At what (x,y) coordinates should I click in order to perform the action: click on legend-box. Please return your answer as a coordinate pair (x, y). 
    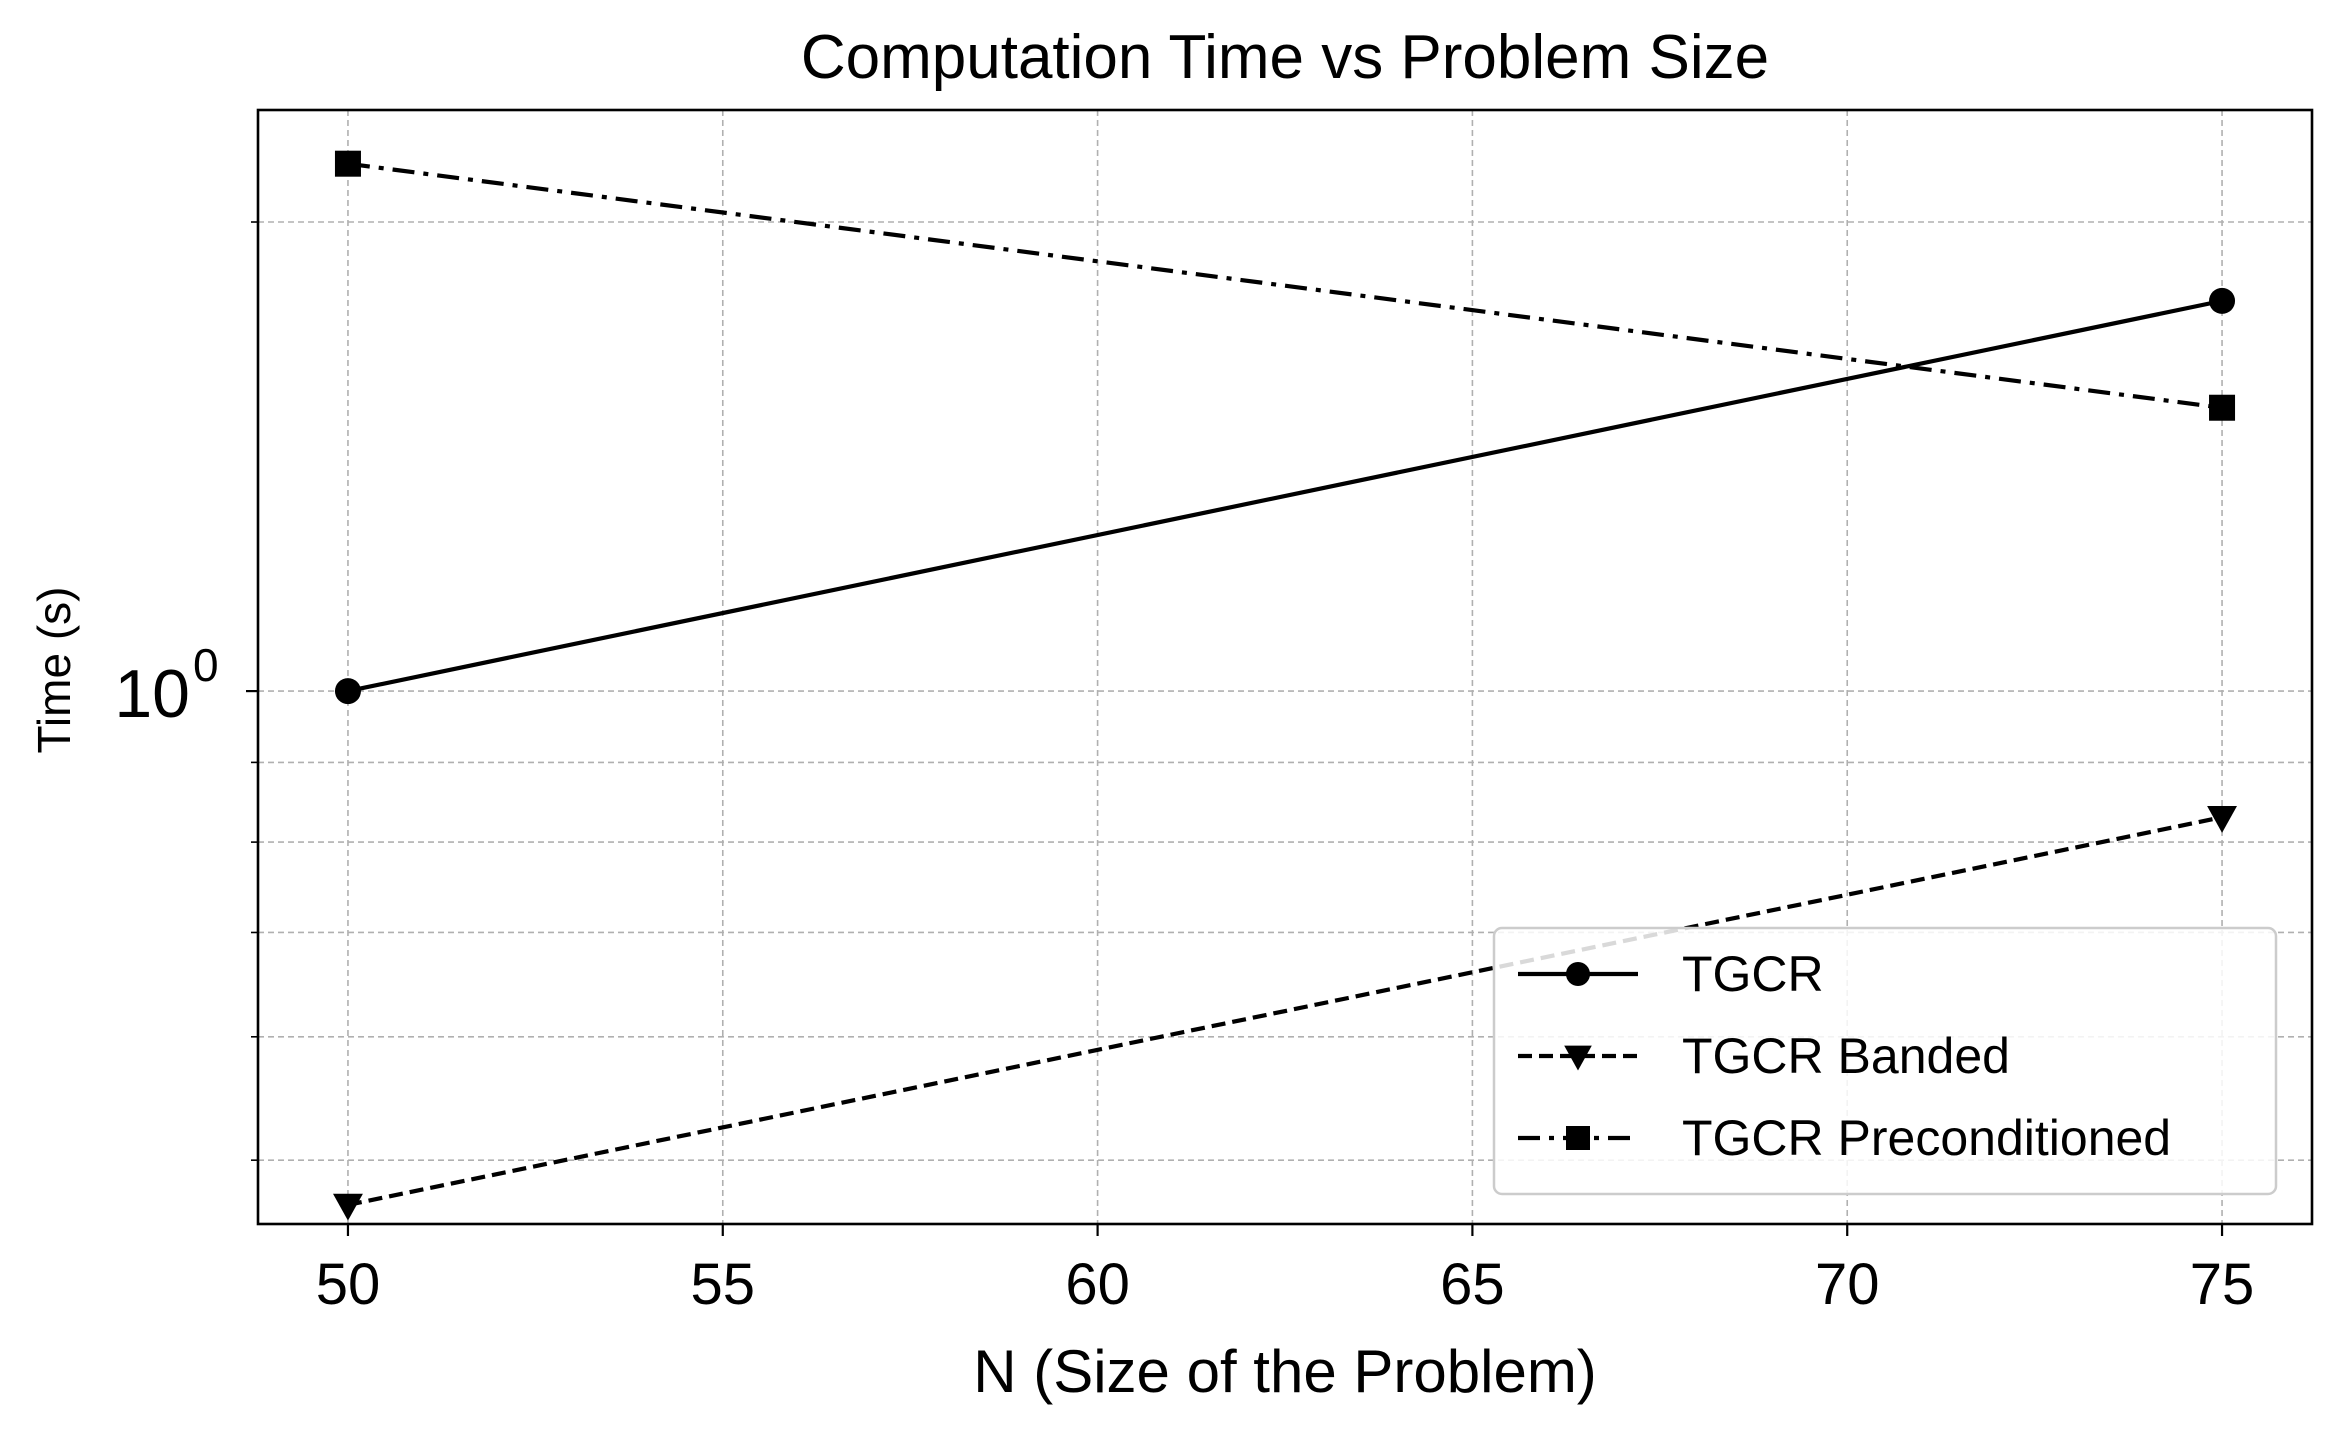
    Looking at the image, I should click on (1885, 1061).